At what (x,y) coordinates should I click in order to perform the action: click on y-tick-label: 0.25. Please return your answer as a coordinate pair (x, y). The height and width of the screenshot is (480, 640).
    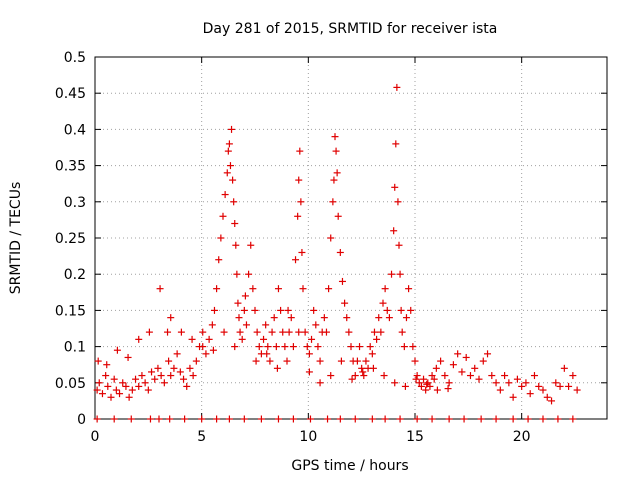
    Looking at the image, I should click on (70, 239).